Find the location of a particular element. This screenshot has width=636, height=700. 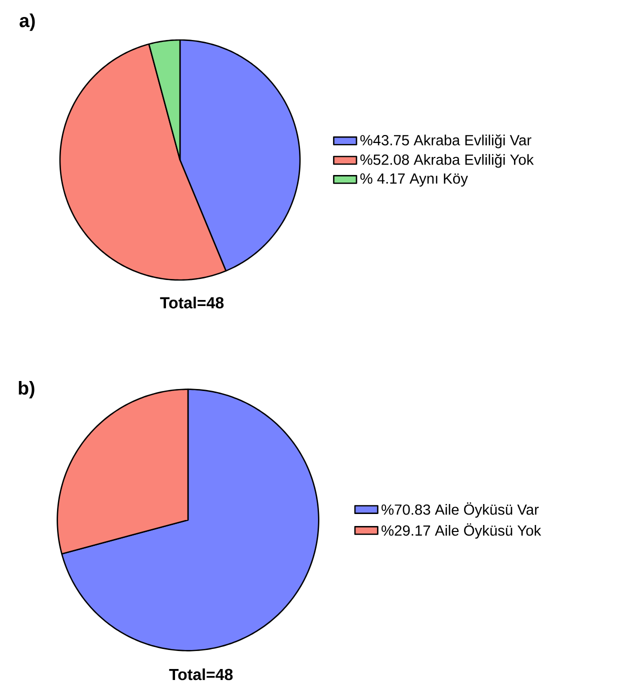

chart-title: a) is located at coordinates (27, 22).